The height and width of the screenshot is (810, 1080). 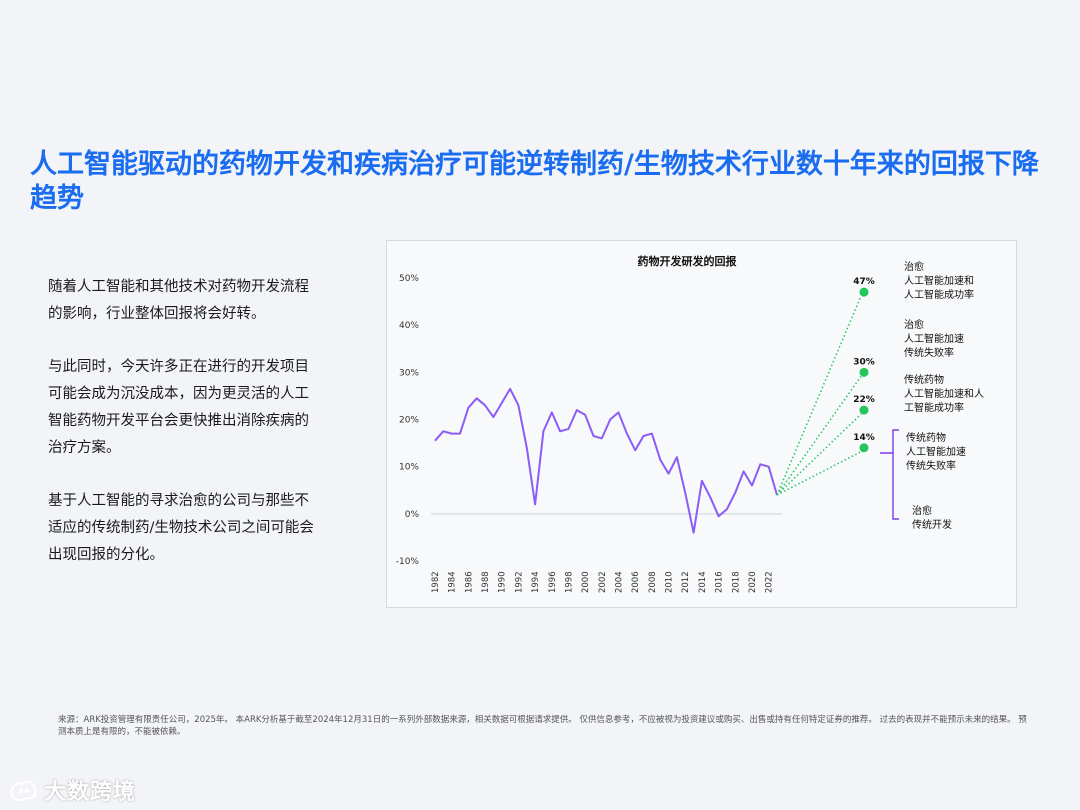 What do you see at coordinates (469, 582) in the screenshot?
I see `x-tick-label: 1986` at bounding box center [469, 582].